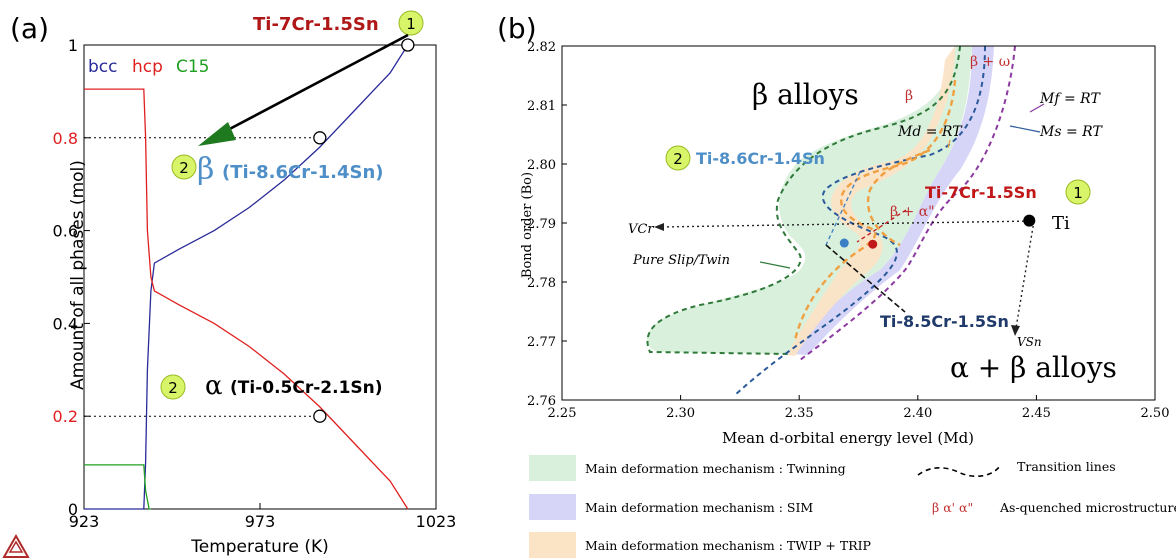  I want to click on label-vcr: VCr, so click(641, 229).